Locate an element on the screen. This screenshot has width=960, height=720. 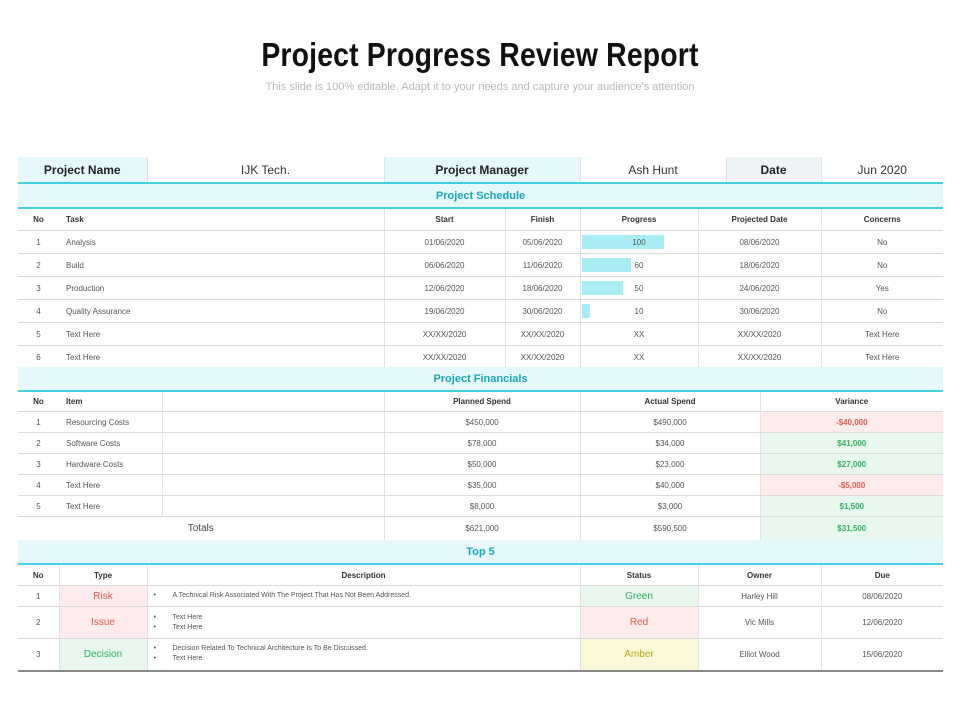
schedule-finish: 05/06/2020 is located at coordinates (542, 242).